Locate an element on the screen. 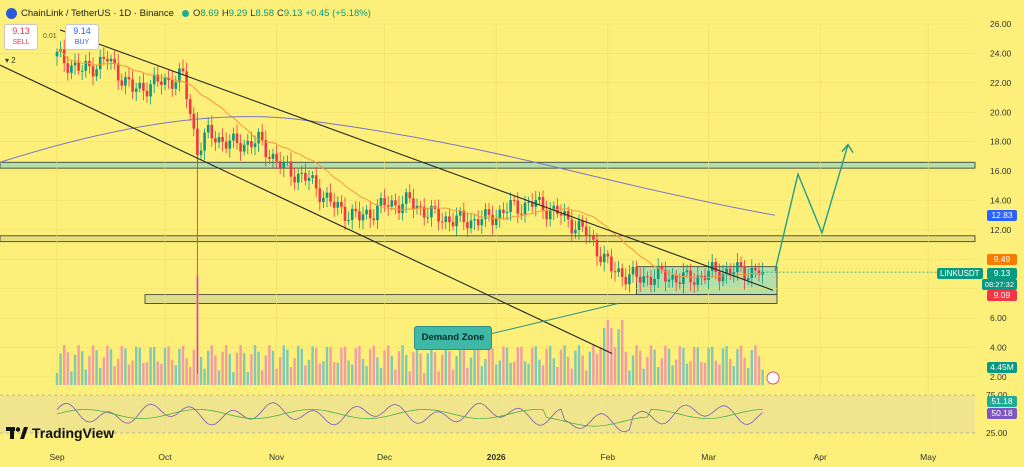  buy-button: 9.14 BUY is located at coordinates (82, 37).